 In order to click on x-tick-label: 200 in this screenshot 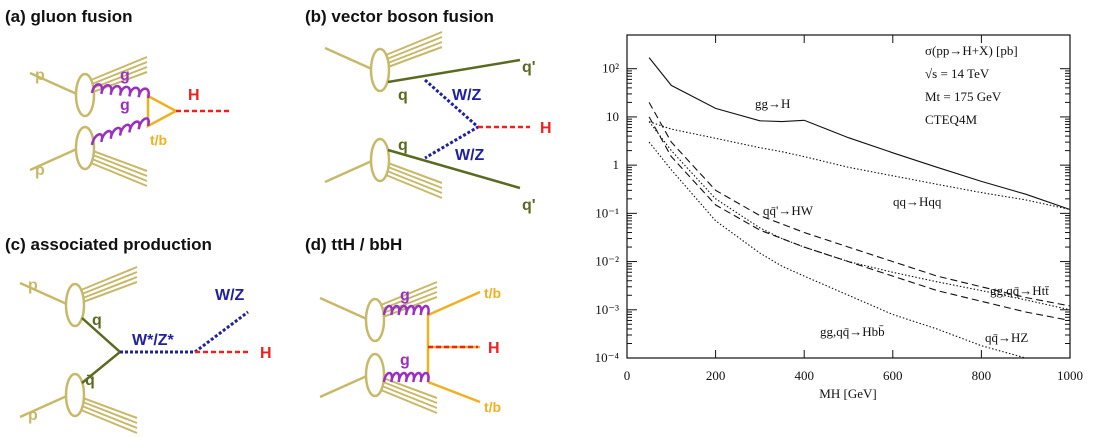, I will do `click(716, 375)`.